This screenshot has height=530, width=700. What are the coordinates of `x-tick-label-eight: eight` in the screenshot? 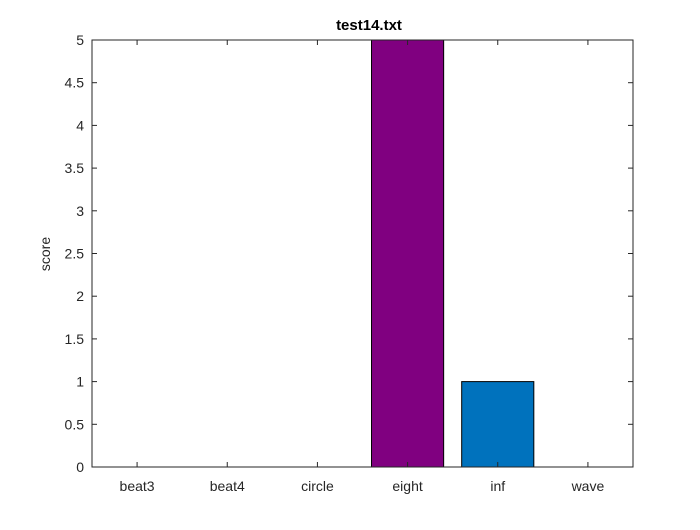 It's located at (407, 486).